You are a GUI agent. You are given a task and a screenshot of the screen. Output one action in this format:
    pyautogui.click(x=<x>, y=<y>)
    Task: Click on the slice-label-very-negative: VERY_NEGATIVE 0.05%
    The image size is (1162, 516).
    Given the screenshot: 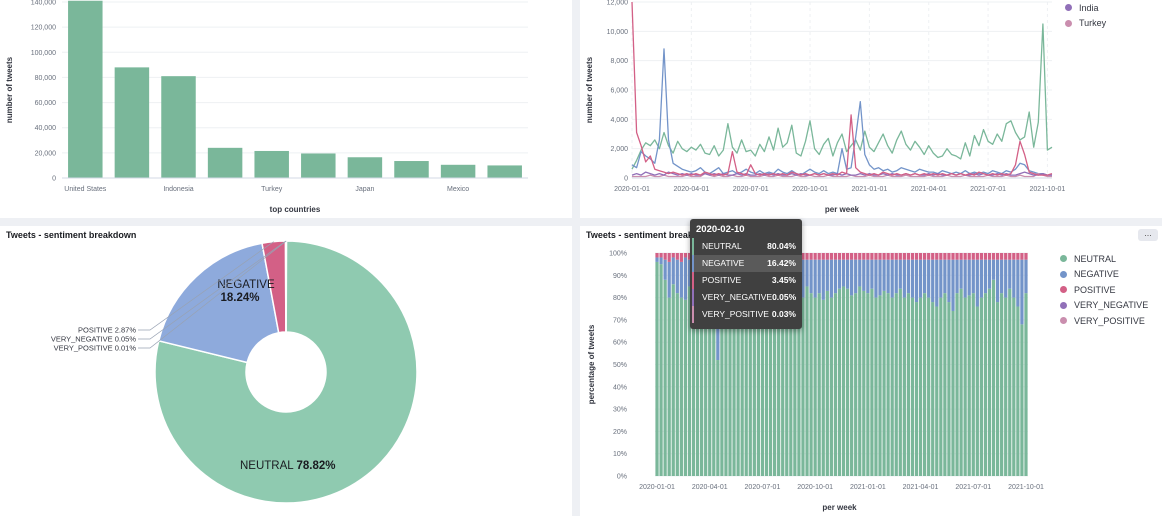 What is the action you would take?
    pyautogui.click(x=94, y=339)
    